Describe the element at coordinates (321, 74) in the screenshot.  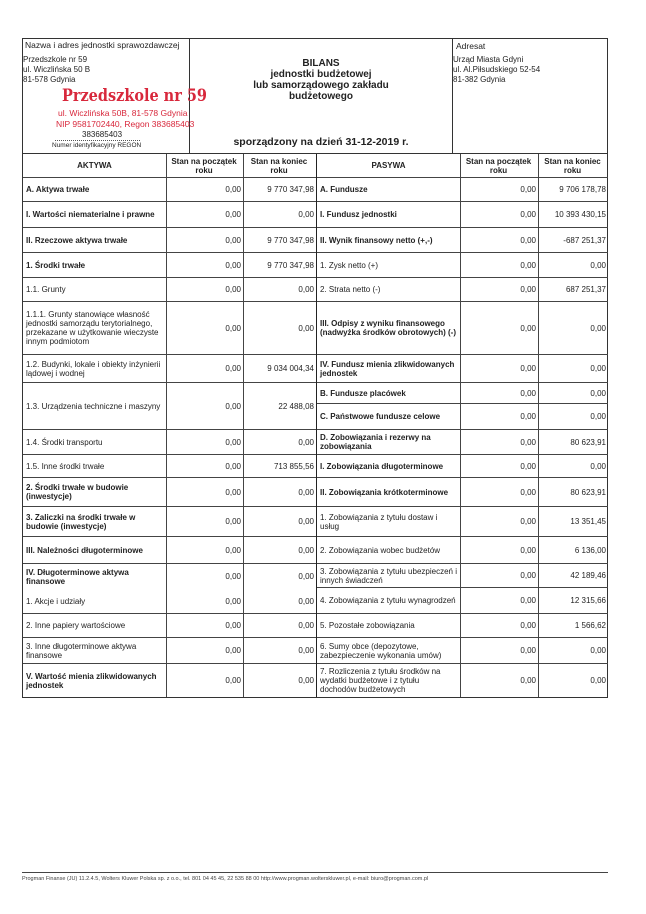
I see `title-line: jednostki budżetowej` at that location.